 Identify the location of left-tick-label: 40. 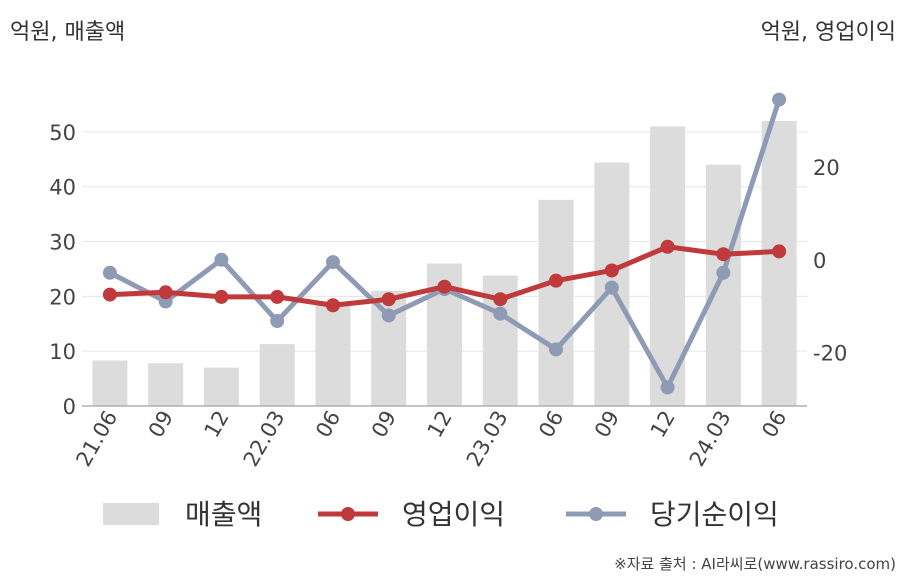
(62, 188).